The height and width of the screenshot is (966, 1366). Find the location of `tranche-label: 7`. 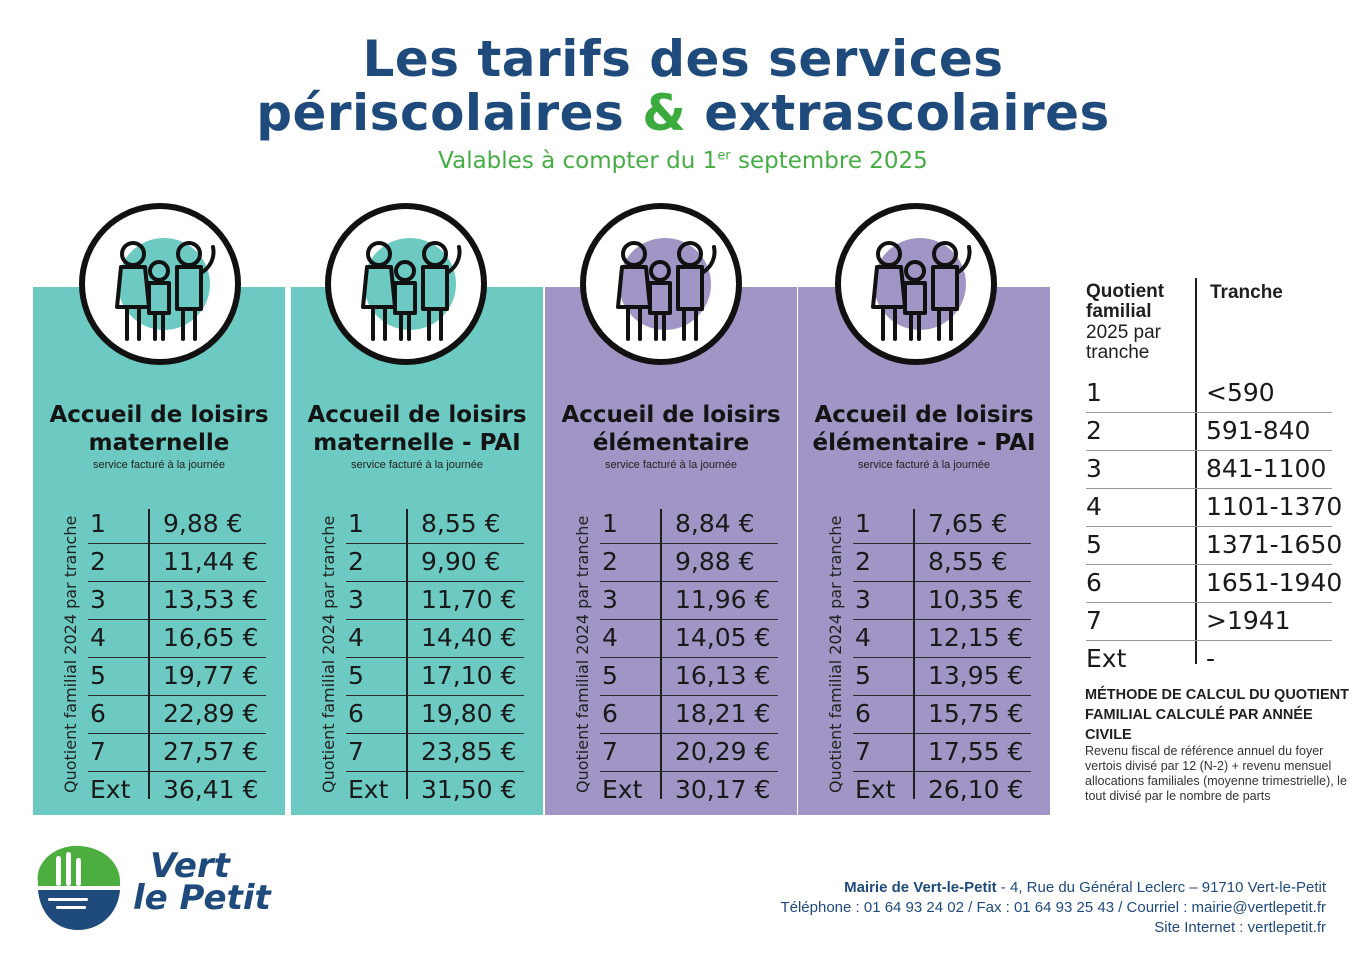

tranche-label: 7 is located at coordinates (863, 751).